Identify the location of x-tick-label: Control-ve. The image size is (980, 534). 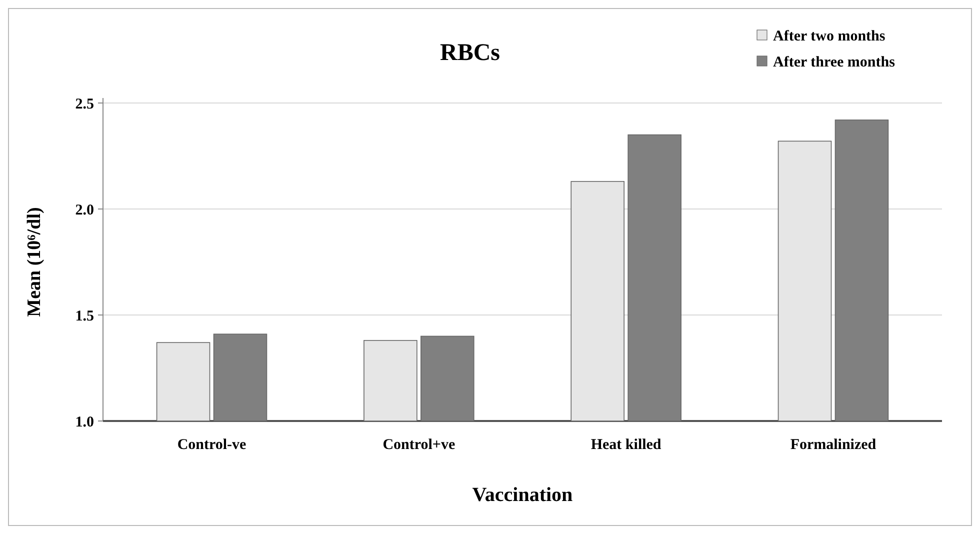
(212, 445).